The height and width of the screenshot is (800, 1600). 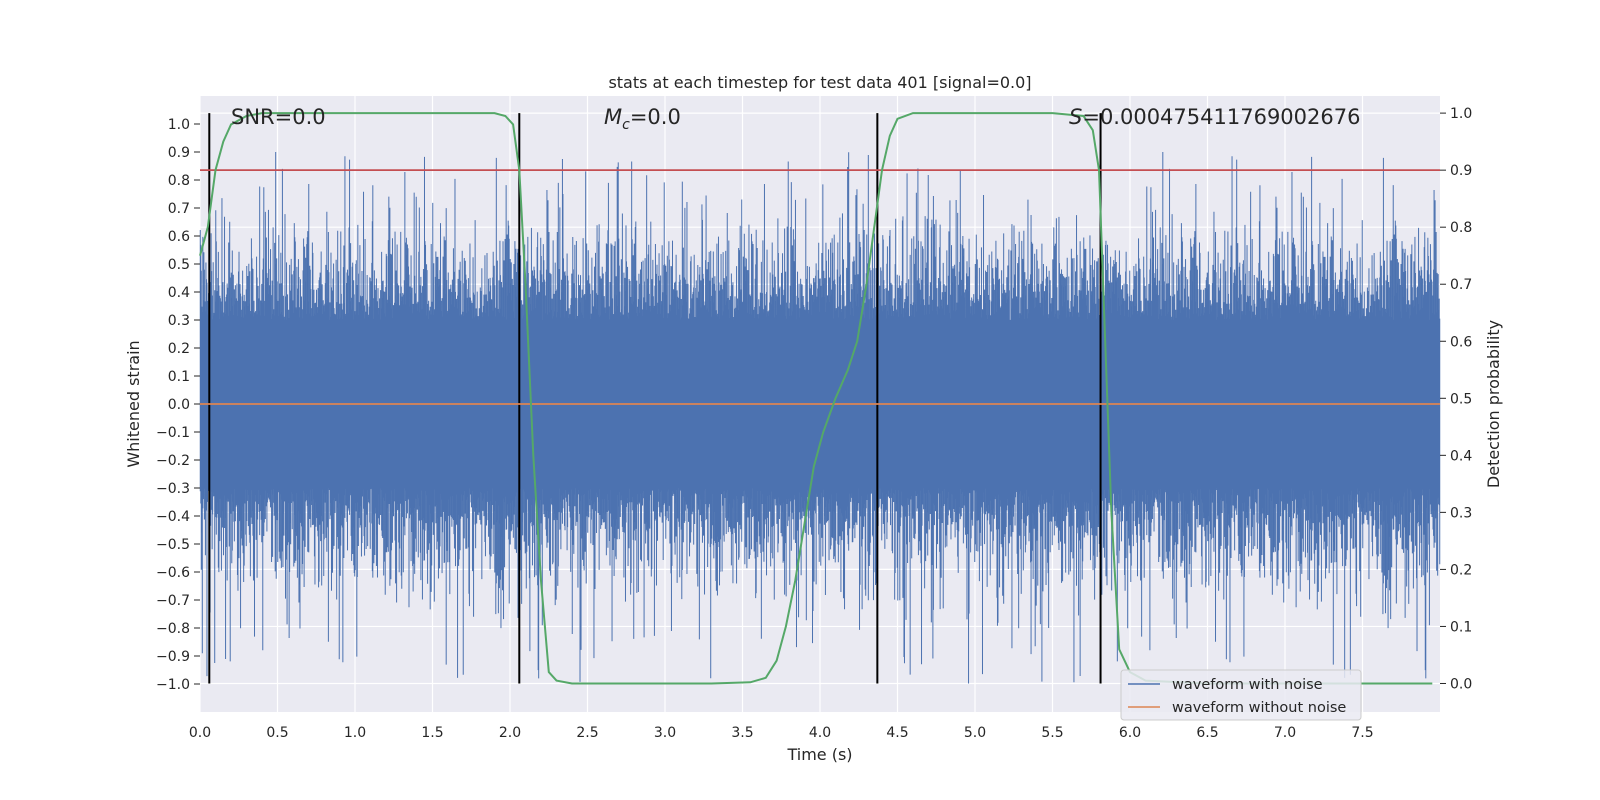 I want to click on y-tick-label: −0.7, so click(x=173, y=601).